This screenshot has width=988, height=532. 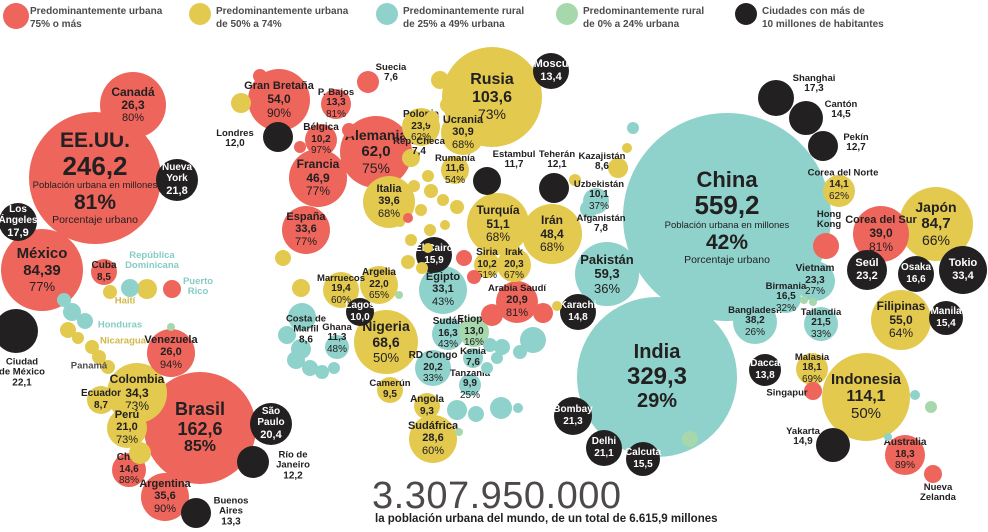 I want to click on label-estambul: Estambul 11,7, so click(x=514, y=160).